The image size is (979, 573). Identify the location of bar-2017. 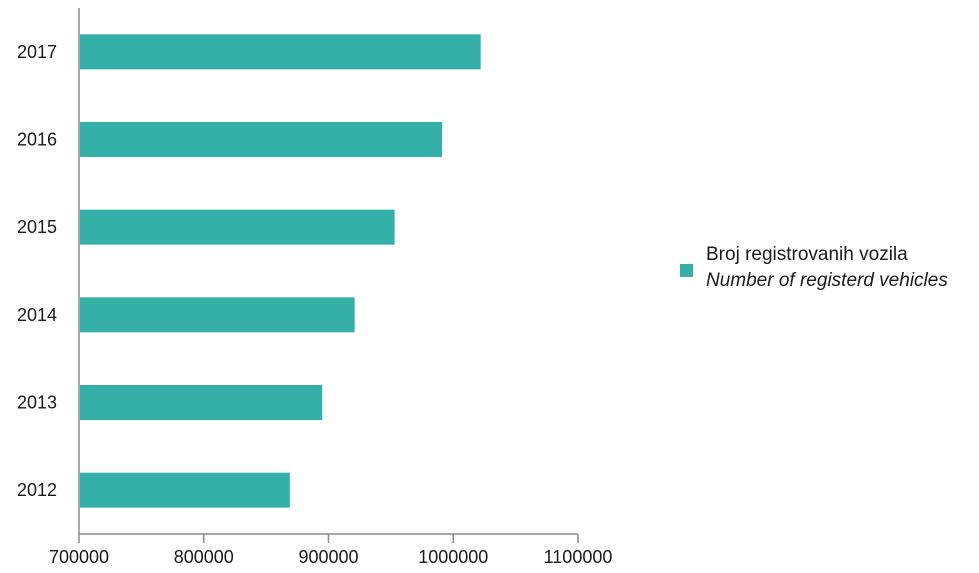
(280, 52).